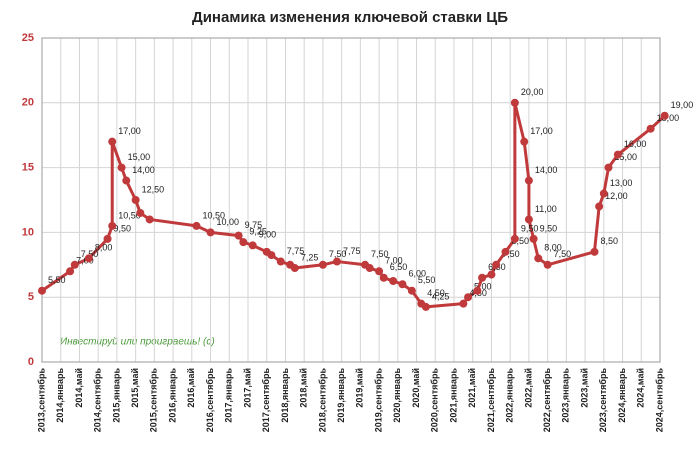 This screenshot has width=700, height=450. Describe the element at coordinates (28, 103) in the screenshot. I see `y-tick-label: 20` at that location.